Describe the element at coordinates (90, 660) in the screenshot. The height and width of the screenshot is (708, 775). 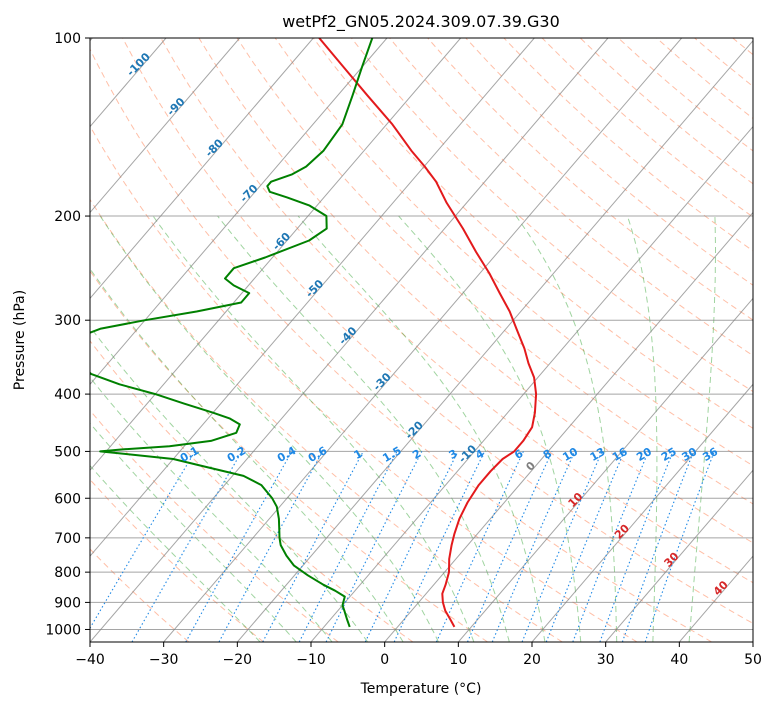
I see `x-tick-label: −40` at that location.